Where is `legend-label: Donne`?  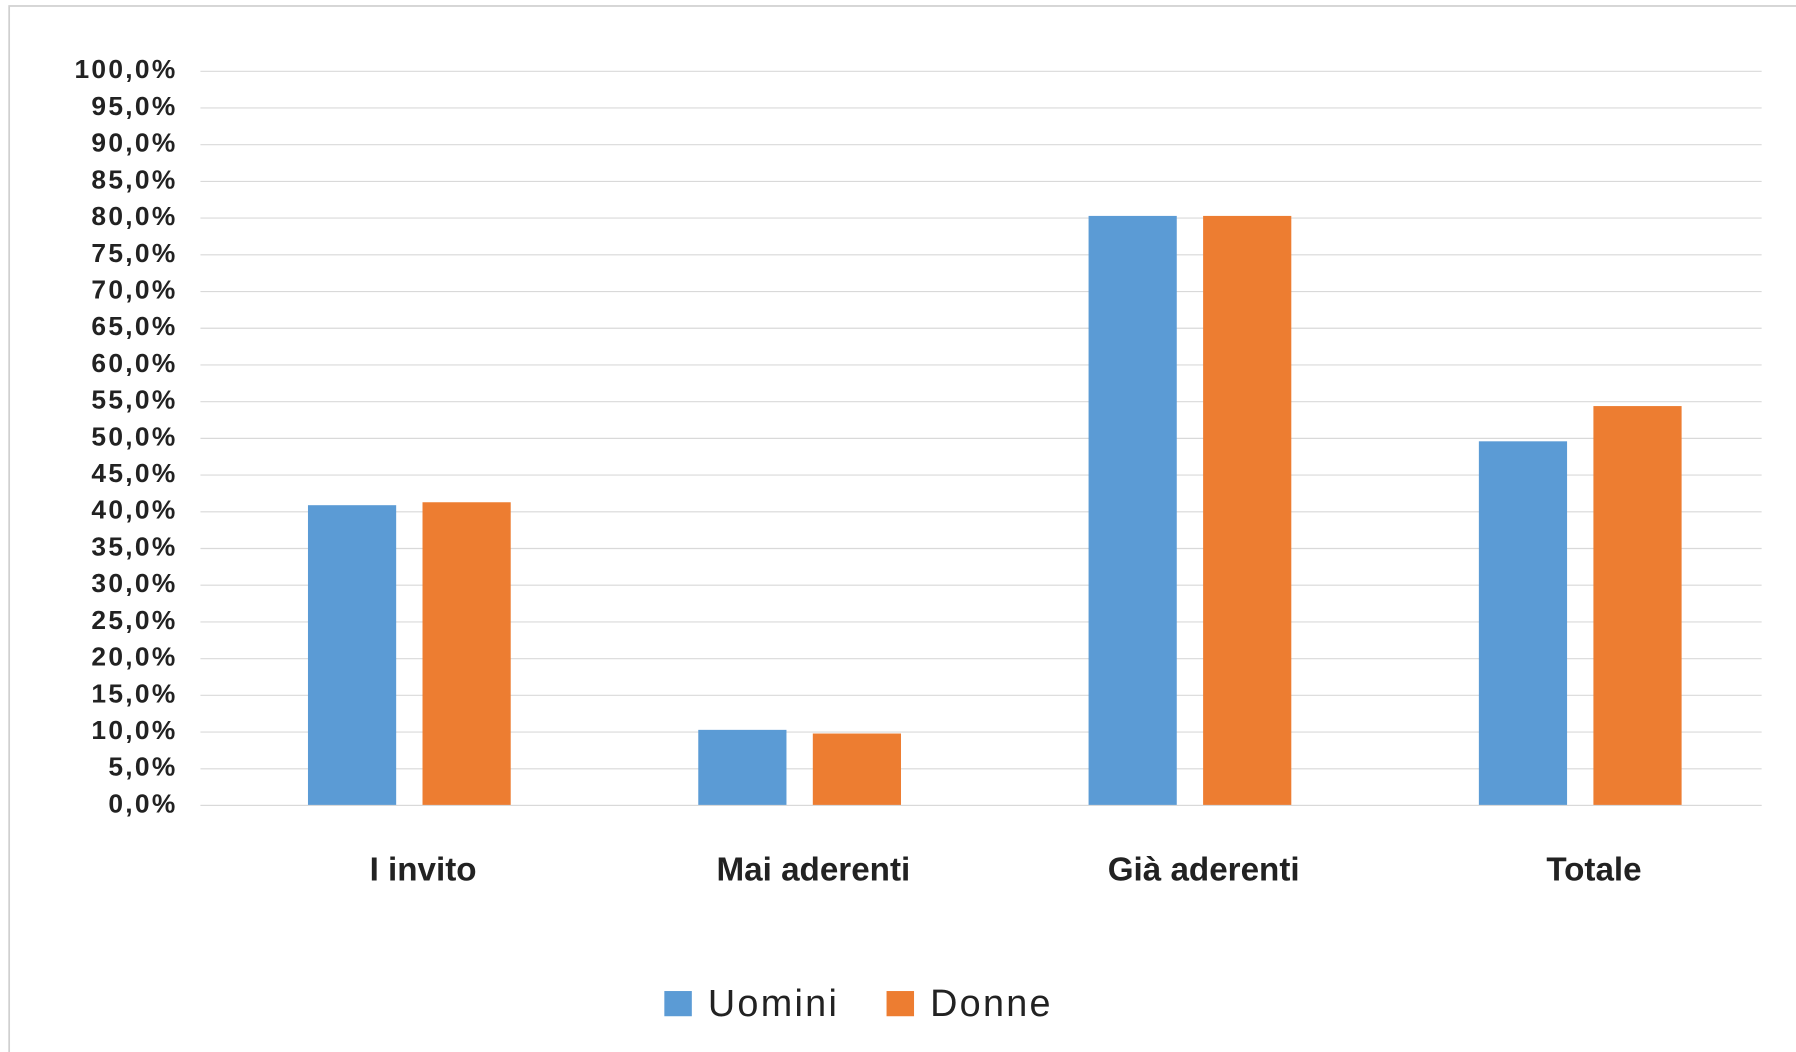
legend-label: Donne is located at coordinates (991, 1004).